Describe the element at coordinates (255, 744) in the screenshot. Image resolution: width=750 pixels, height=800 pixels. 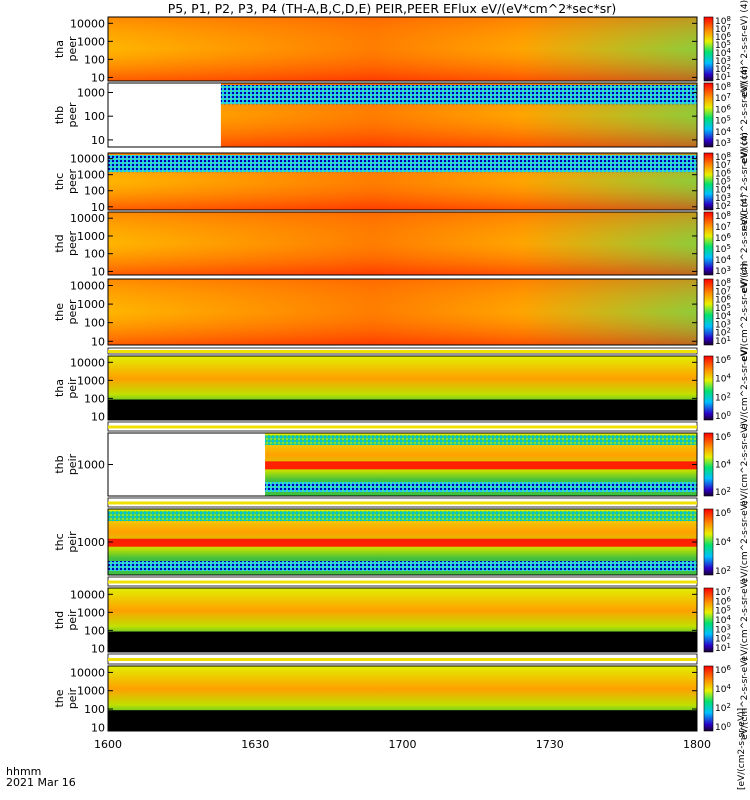
I see `x-tick-label: 1630` at that location.